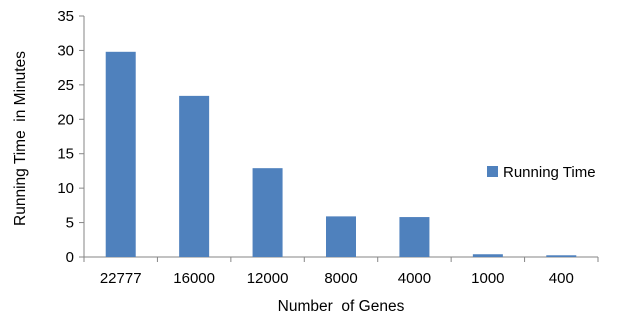 The image size is (633, 329). I want to click on legend-swatch, so click(492, 171).